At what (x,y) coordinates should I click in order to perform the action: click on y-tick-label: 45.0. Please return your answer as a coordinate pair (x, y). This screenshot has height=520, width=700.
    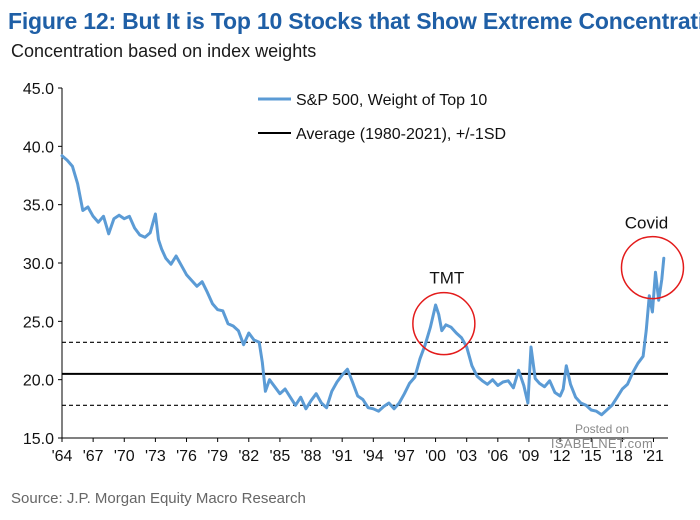
    Looking at the image, I should click on (38, 89).